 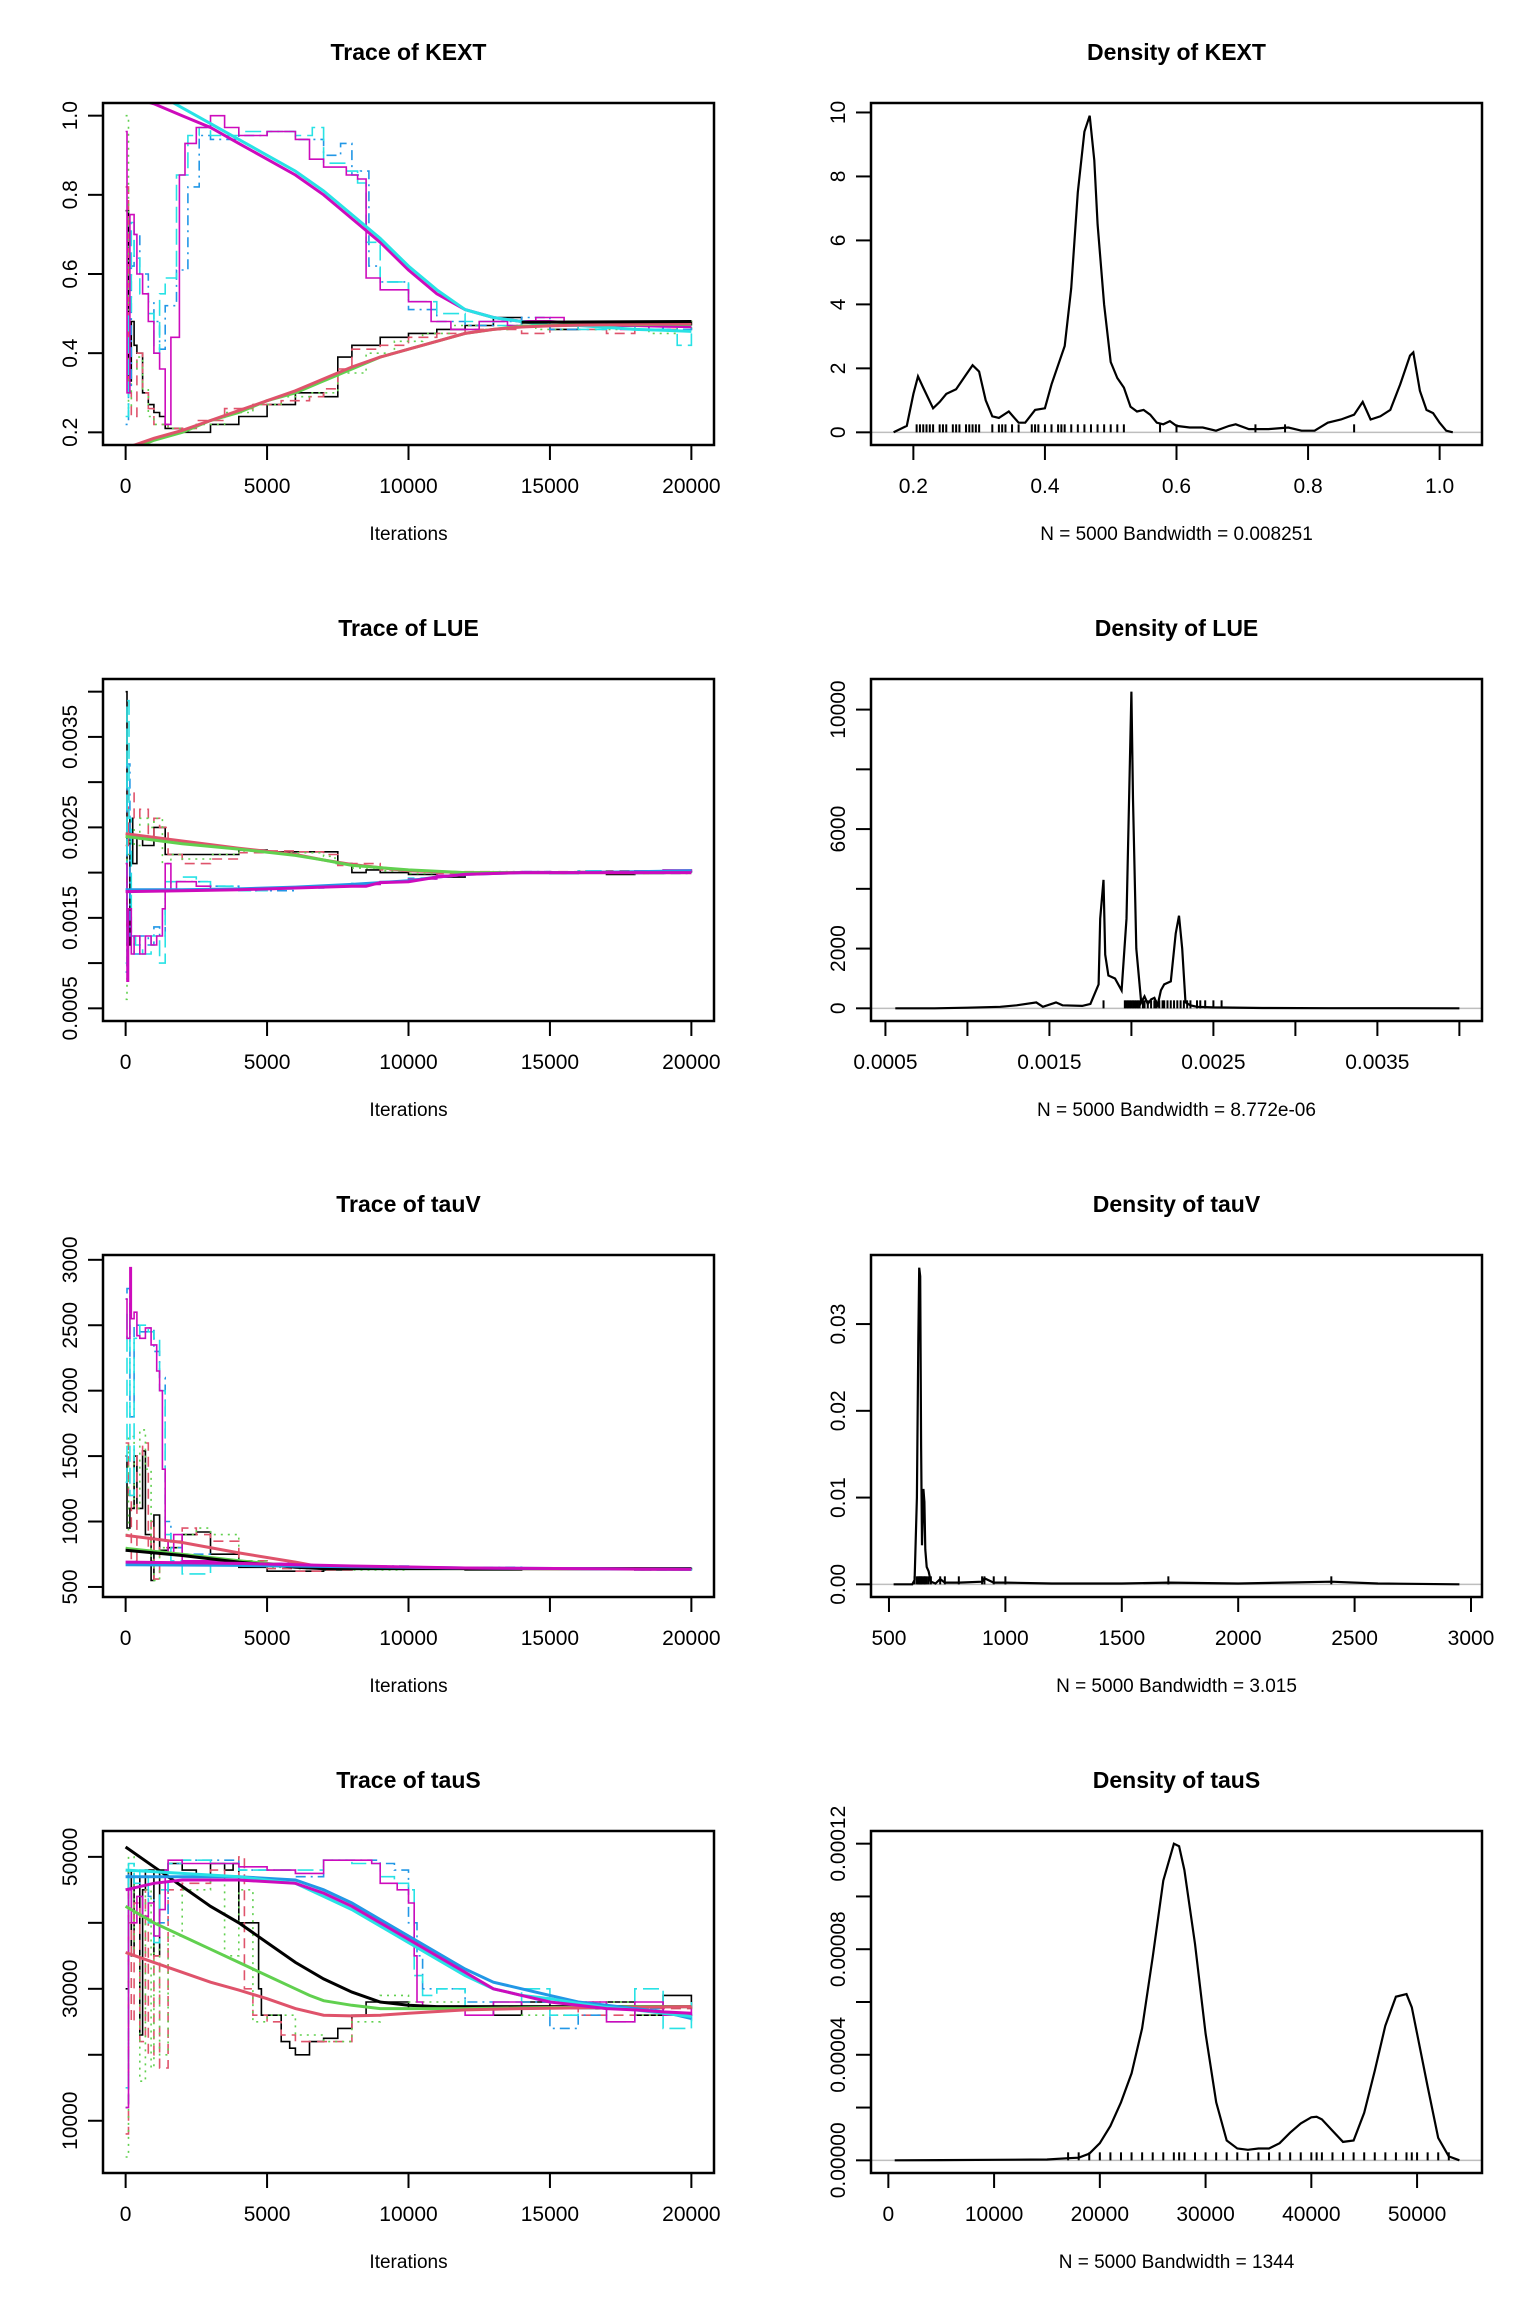 I want to click on x-tick-label: 0.6, so click(x=1176, y=486).